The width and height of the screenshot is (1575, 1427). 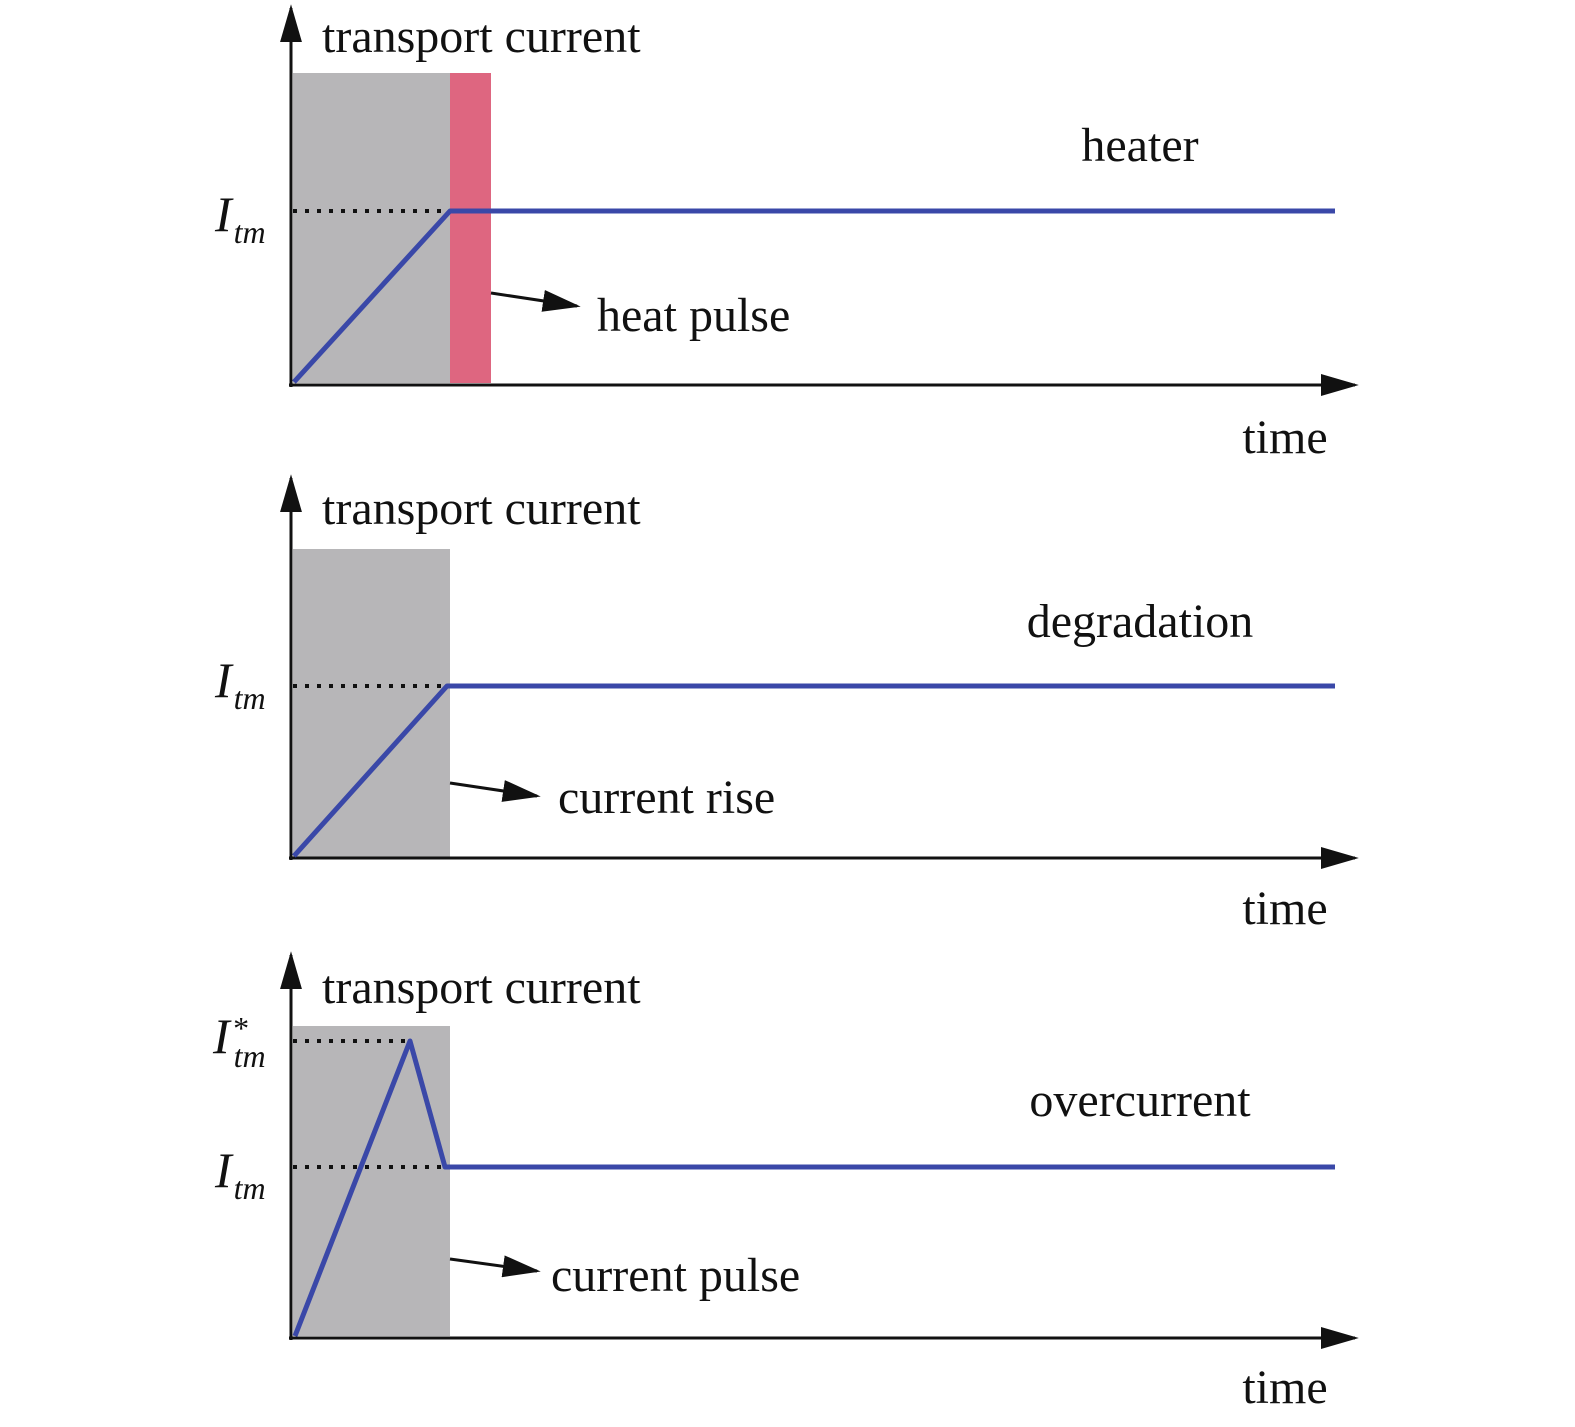 I want to click on mode-label: overcurrent, so click(x=1140, y=1100).